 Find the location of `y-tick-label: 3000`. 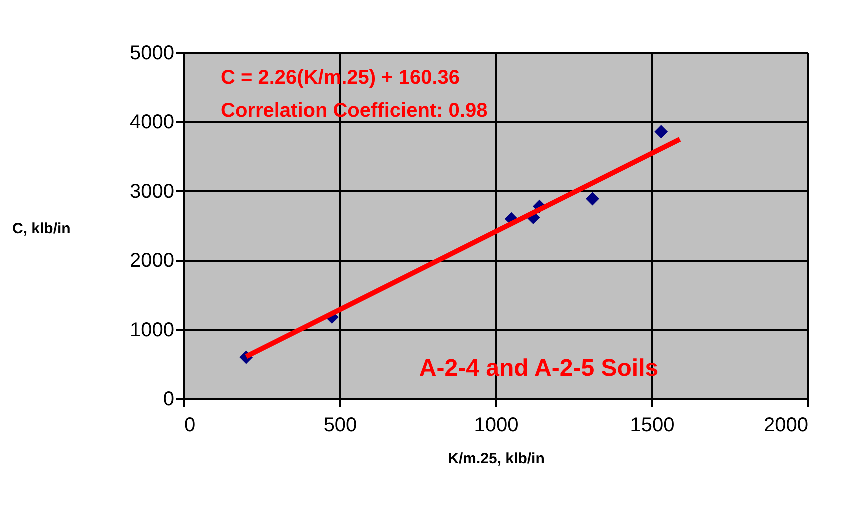

y-tick-label: 3000 is located at coordinates (152, 191).